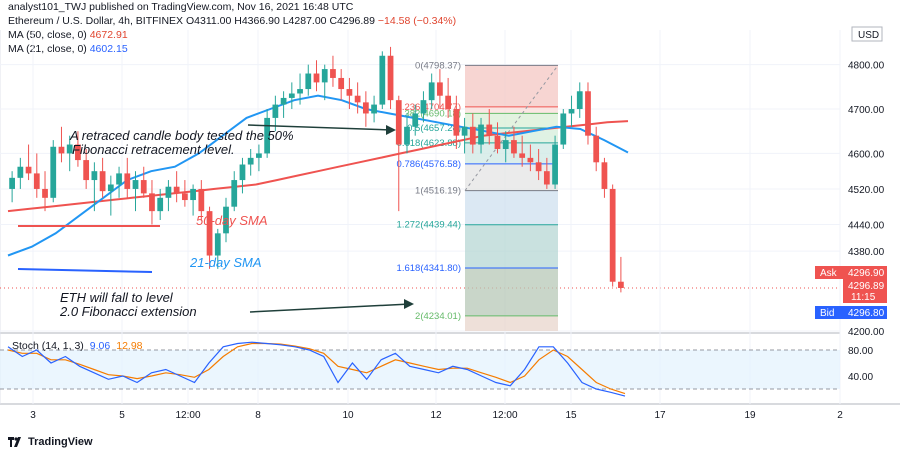 The image size is (900, 457). I want to click on y-tick-label: 4440.00, so click(866, 225).